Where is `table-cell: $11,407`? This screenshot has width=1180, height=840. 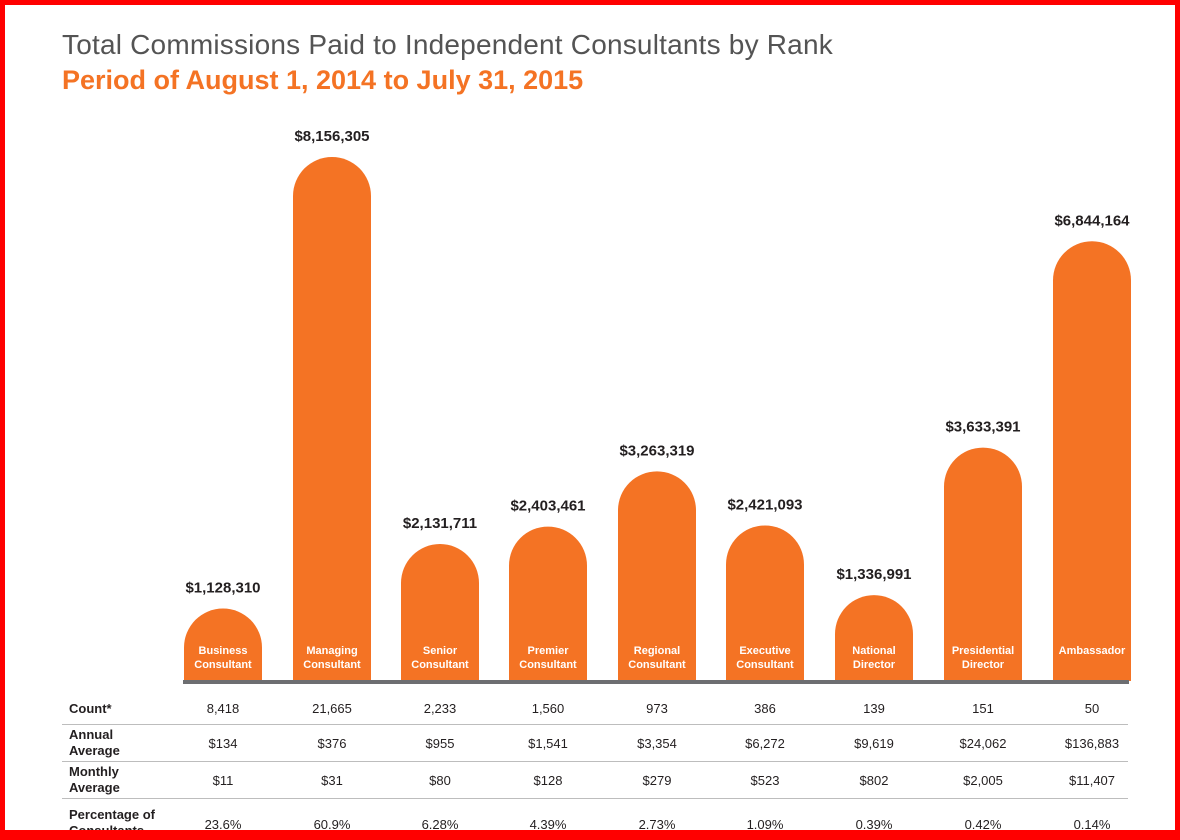
table-cell: $11,407 is located at coordinates (1092, 780).